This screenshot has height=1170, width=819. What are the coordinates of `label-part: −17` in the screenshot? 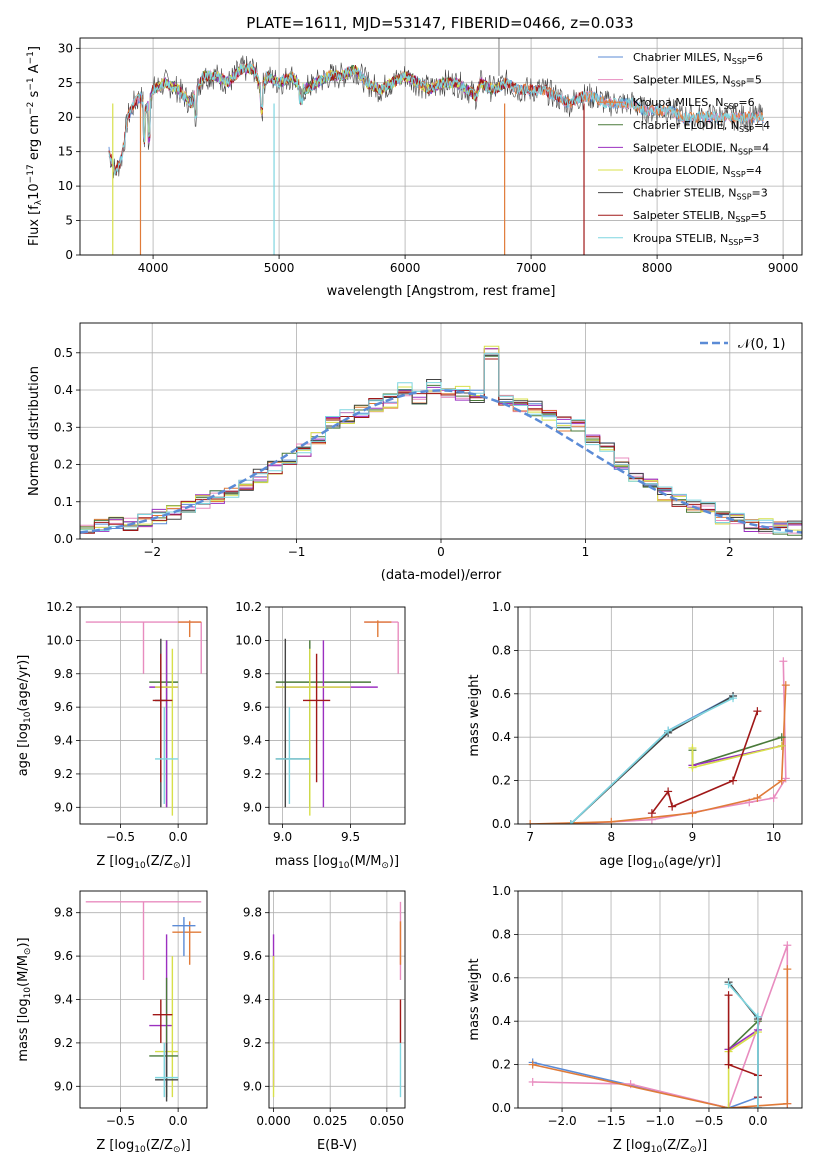 It's located at (31, 173).